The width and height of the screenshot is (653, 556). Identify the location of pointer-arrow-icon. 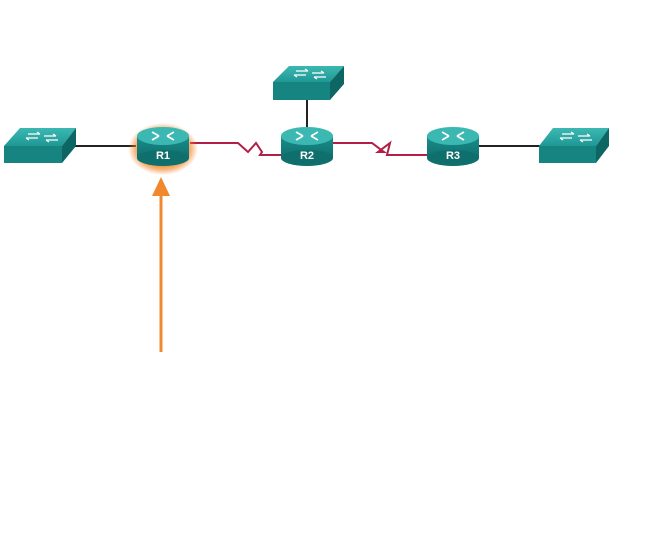
(161, 264).